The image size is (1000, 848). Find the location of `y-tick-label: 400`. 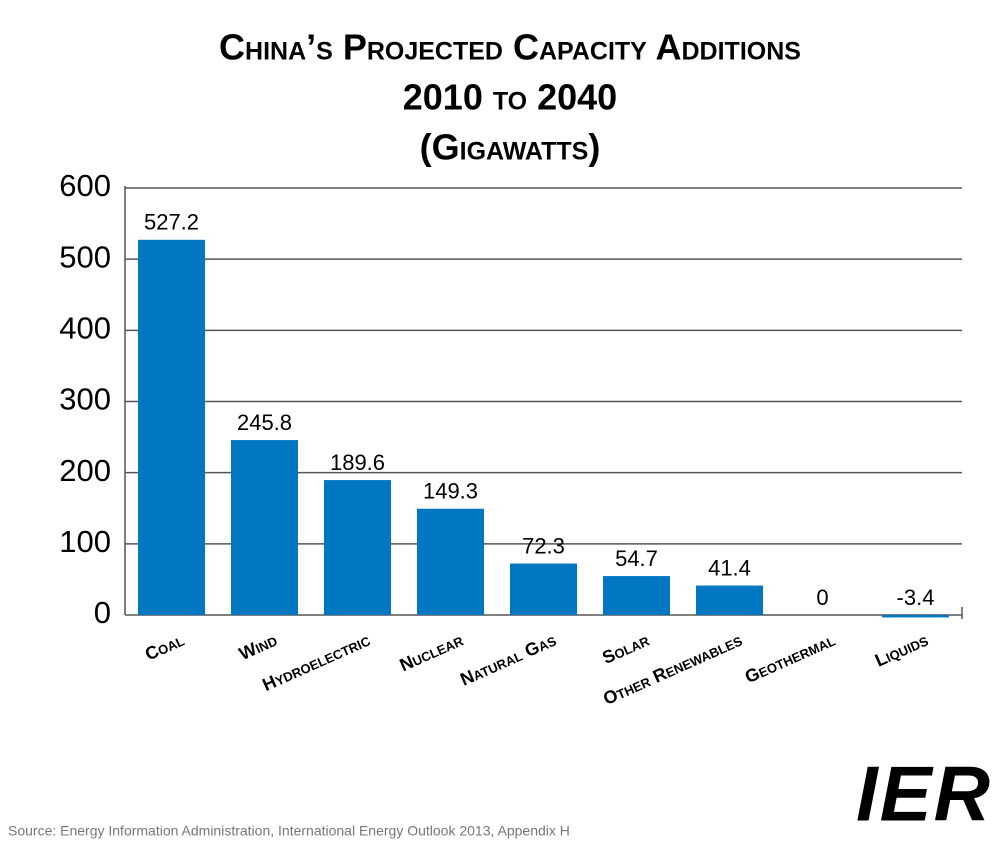

y-tick-label: 400 is located at coordinates (85, 328).